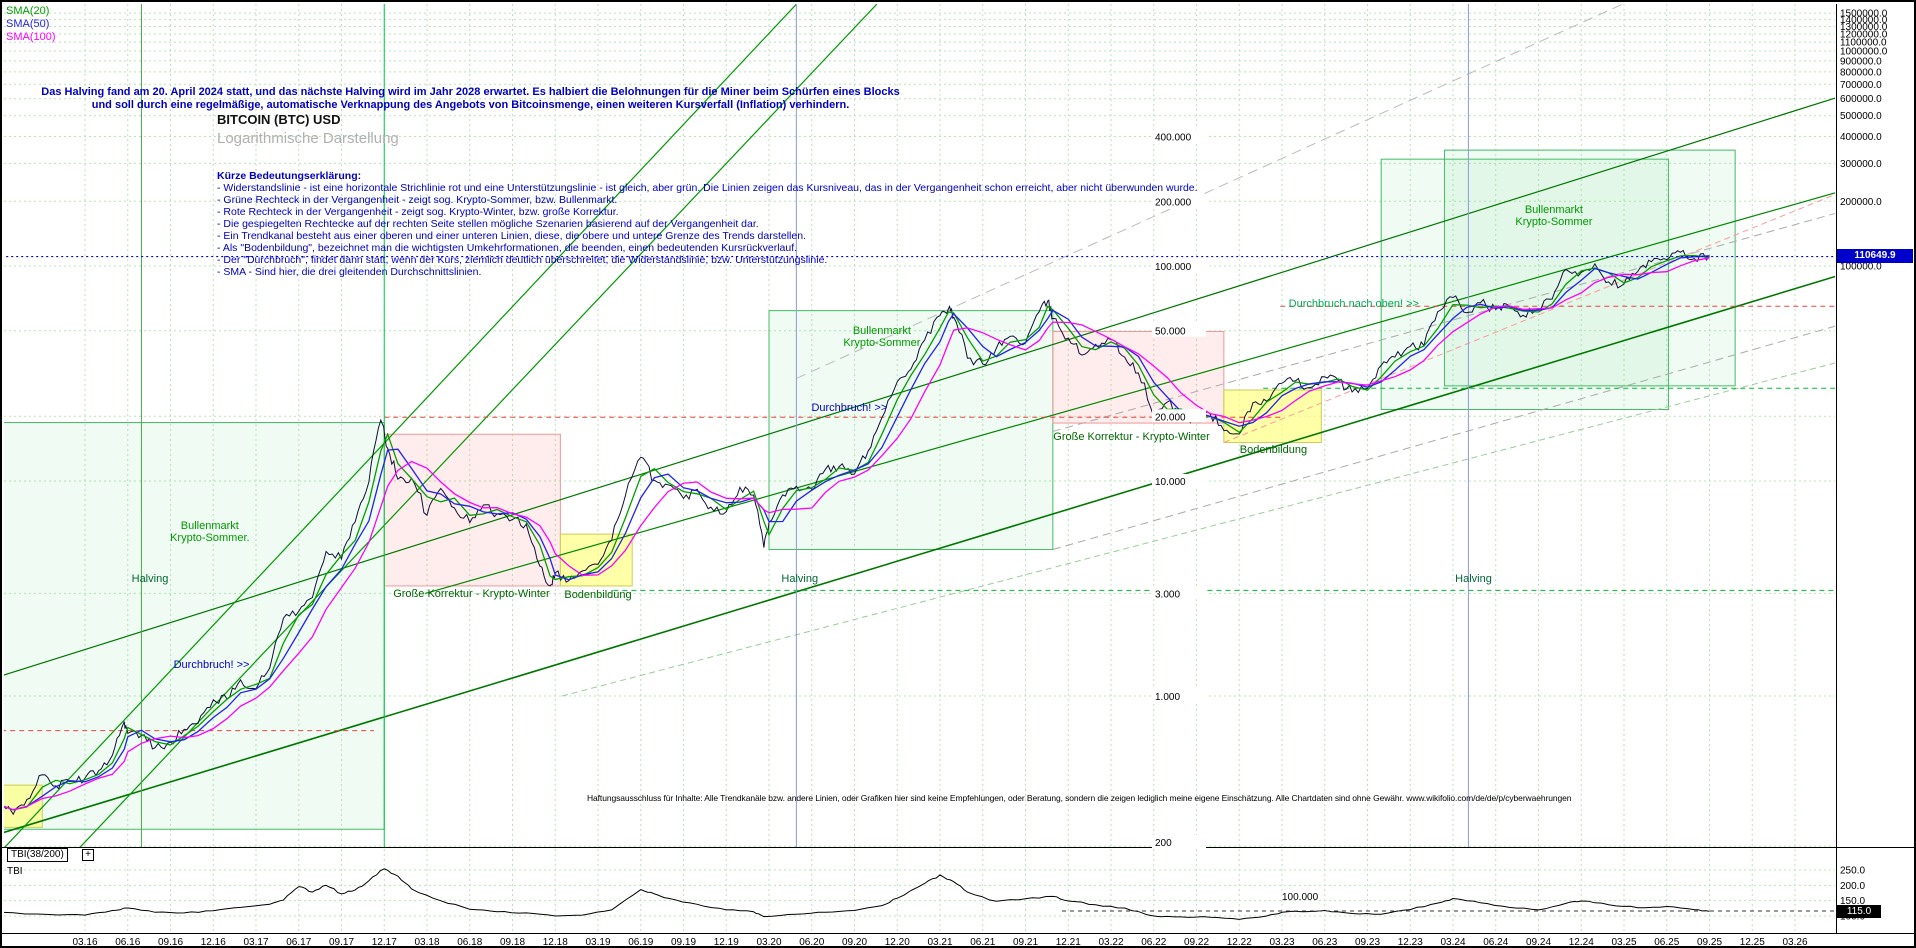  I want to click on x-axis-label: 09.17, so click(341, 942).